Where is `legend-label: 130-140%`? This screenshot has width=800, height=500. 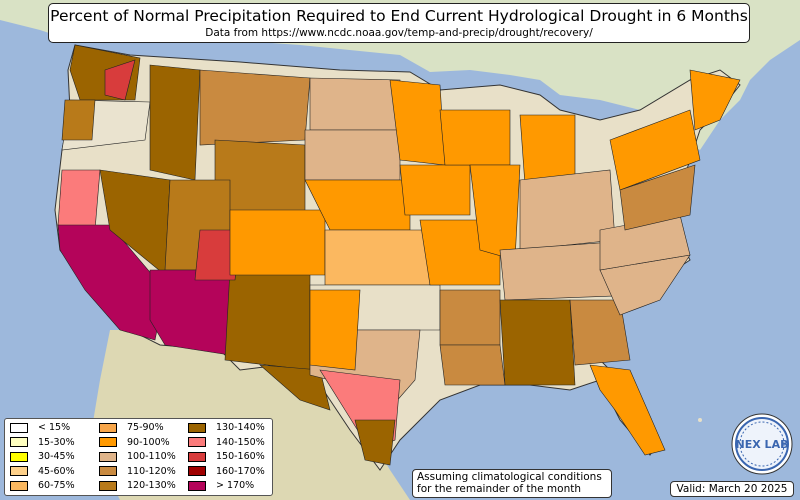 legend-label: 130-140% is located at coordinates (240, 427).